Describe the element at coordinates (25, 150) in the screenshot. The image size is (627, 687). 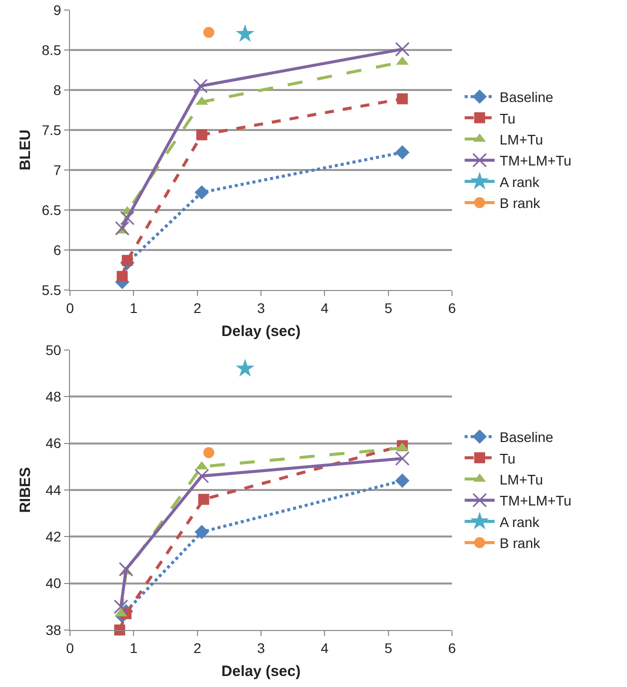
I see `y-axis-title: BLEU` at that location.